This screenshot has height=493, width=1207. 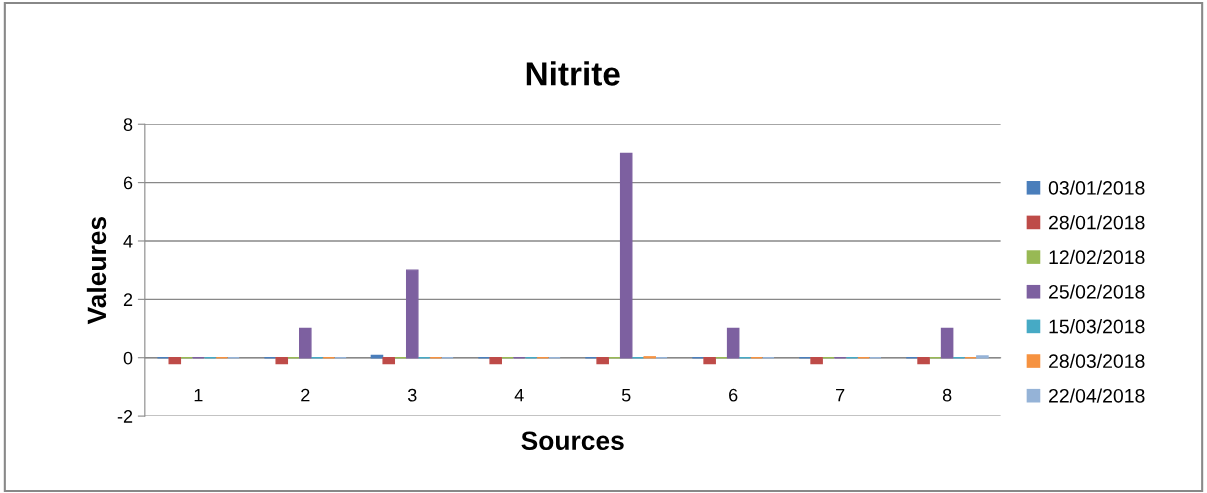 What do you see at coordinates (947, 395) in the screenshot?
I see `x-tick-label: 8` at bounding box center [947, 395].